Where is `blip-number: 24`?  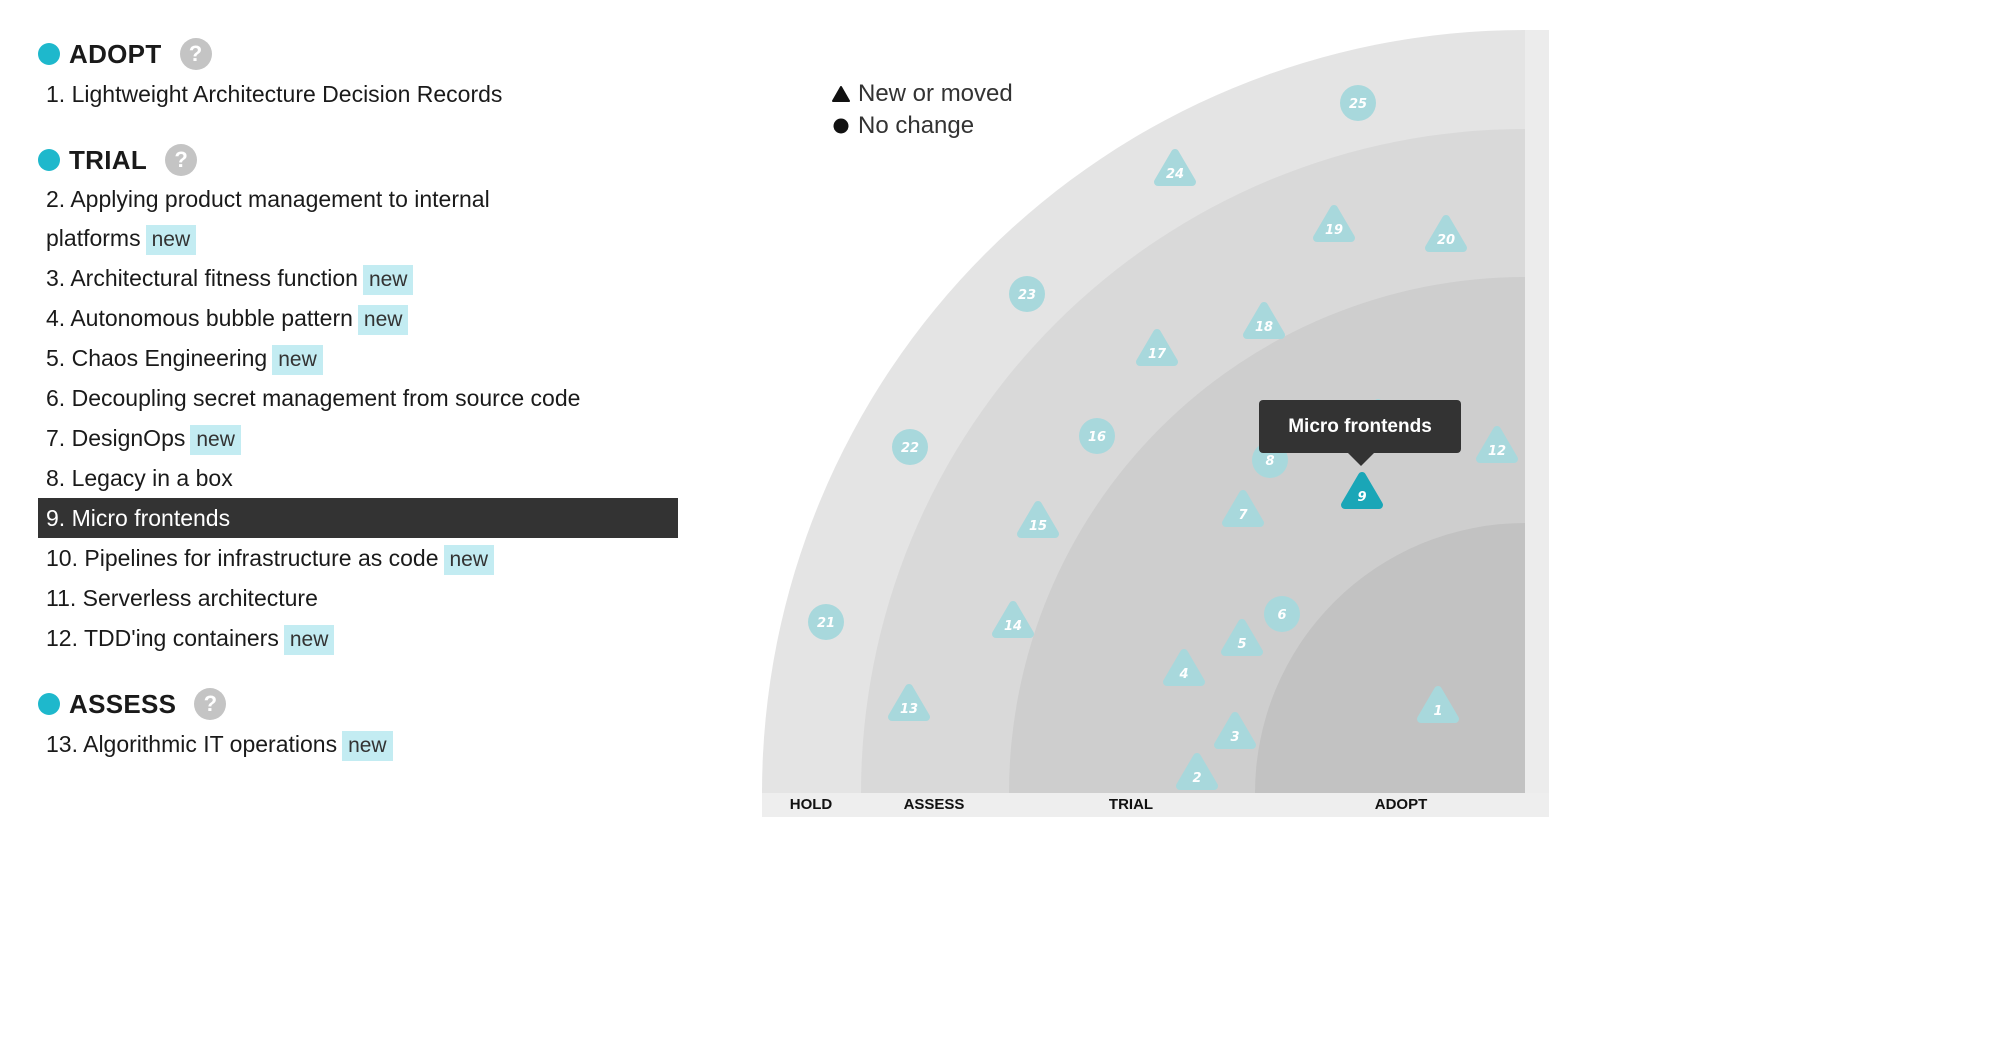
blip-number: 24 is located at coordinates (1175, 174).